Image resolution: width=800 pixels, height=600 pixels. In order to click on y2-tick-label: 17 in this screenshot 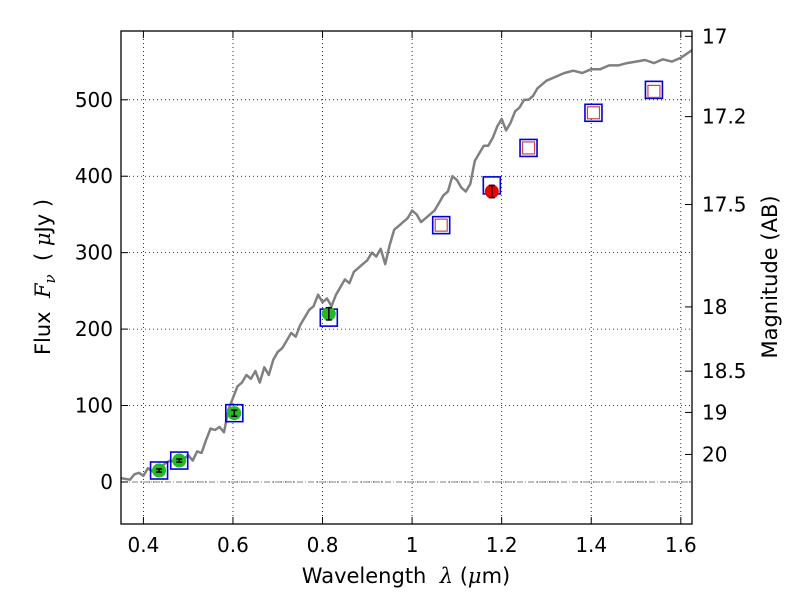, I will do `click(714, 36)`.